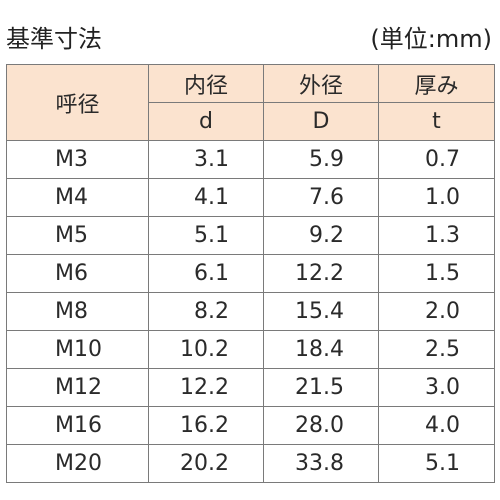  Describe the element at coordinates (206, 83) in the screenshot. I see `header-inner-diameter: 内径` at that location.